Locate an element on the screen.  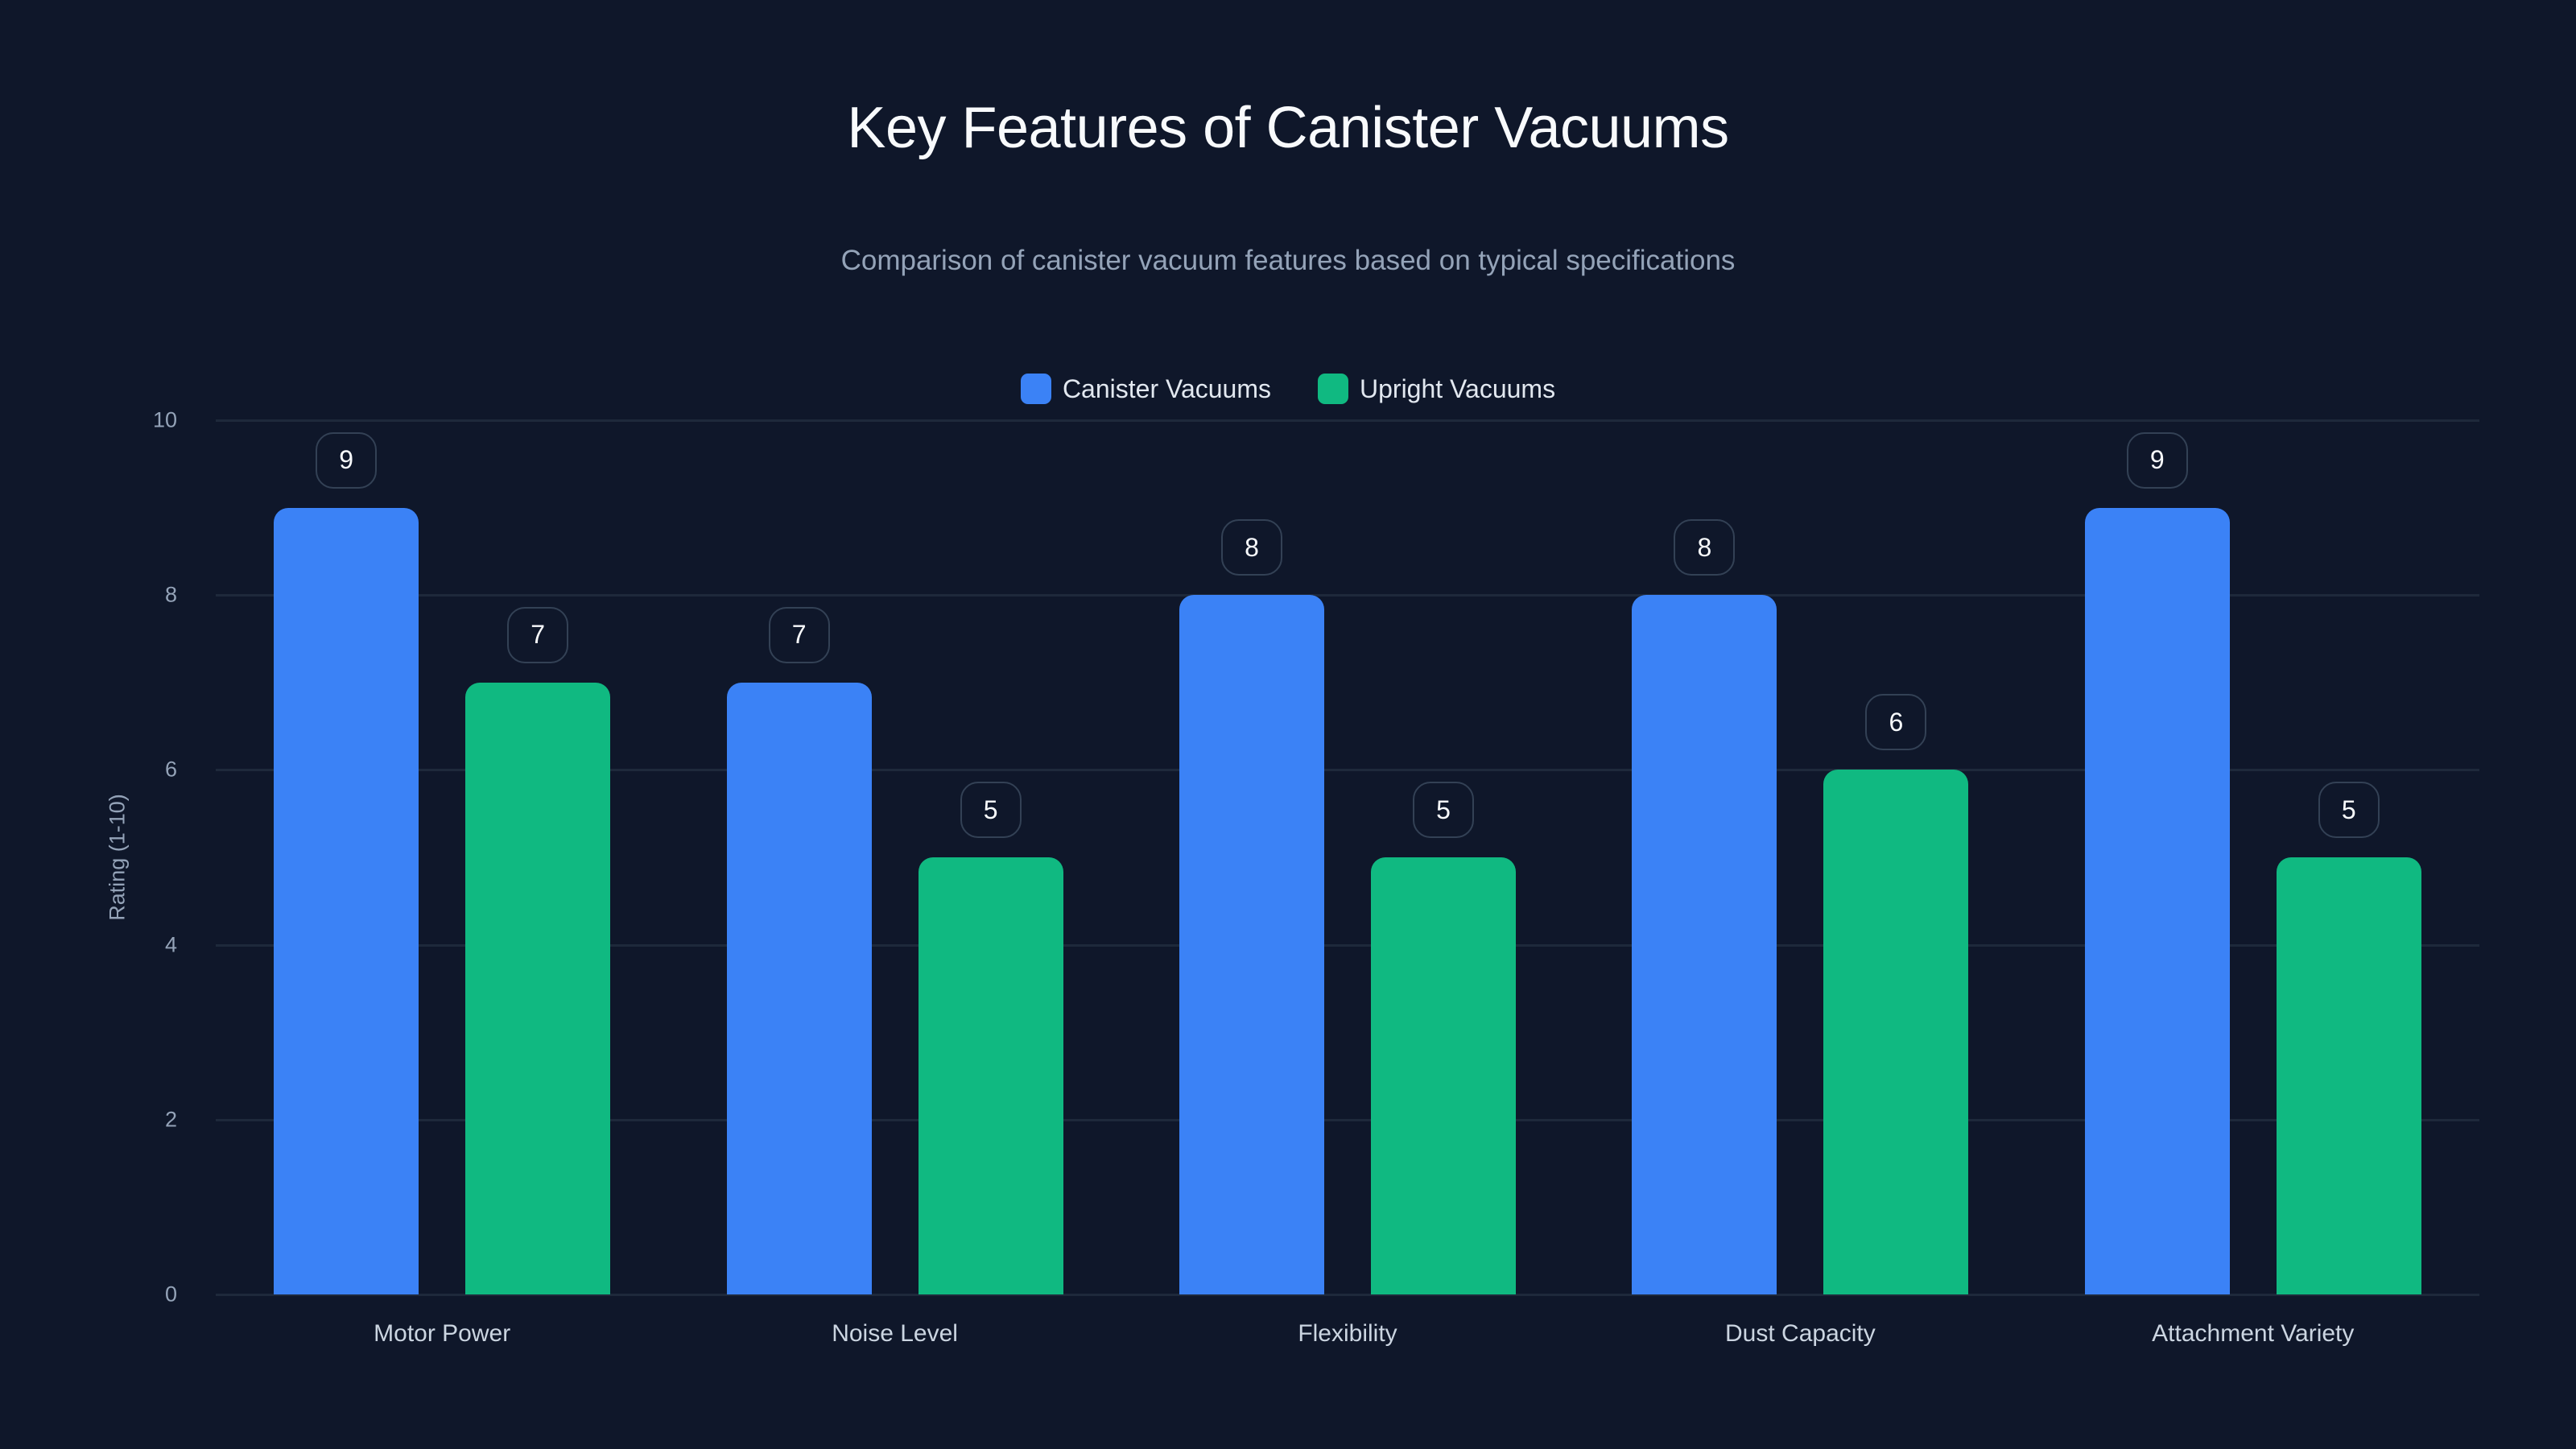
y-axis-label: Rating (1-10) is located at coordinates (117, 857).